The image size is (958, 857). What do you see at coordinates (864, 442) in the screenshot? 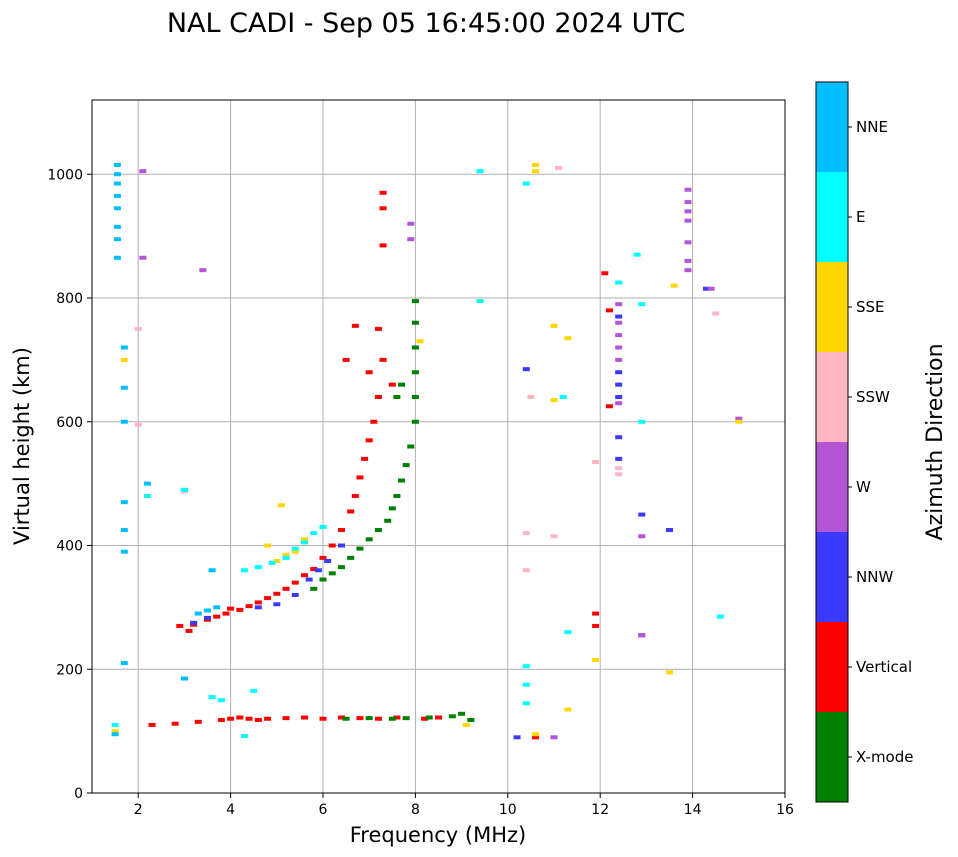
I see `azimuth-colorbar: X-mode Vertical NNW W SSW SSE E NNE` at bounding box center [864, 442].